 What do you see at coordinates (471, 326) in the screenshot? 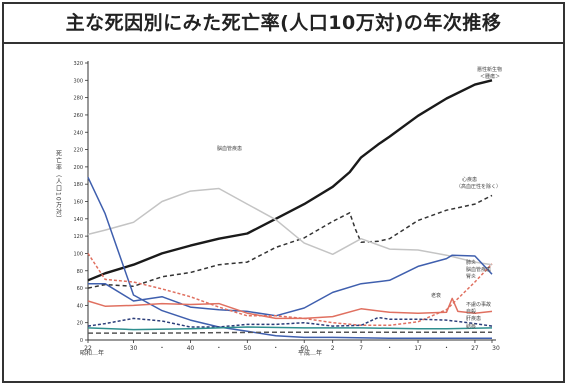
I see `series-annotation: 結核` at bounding box center [471, 326].